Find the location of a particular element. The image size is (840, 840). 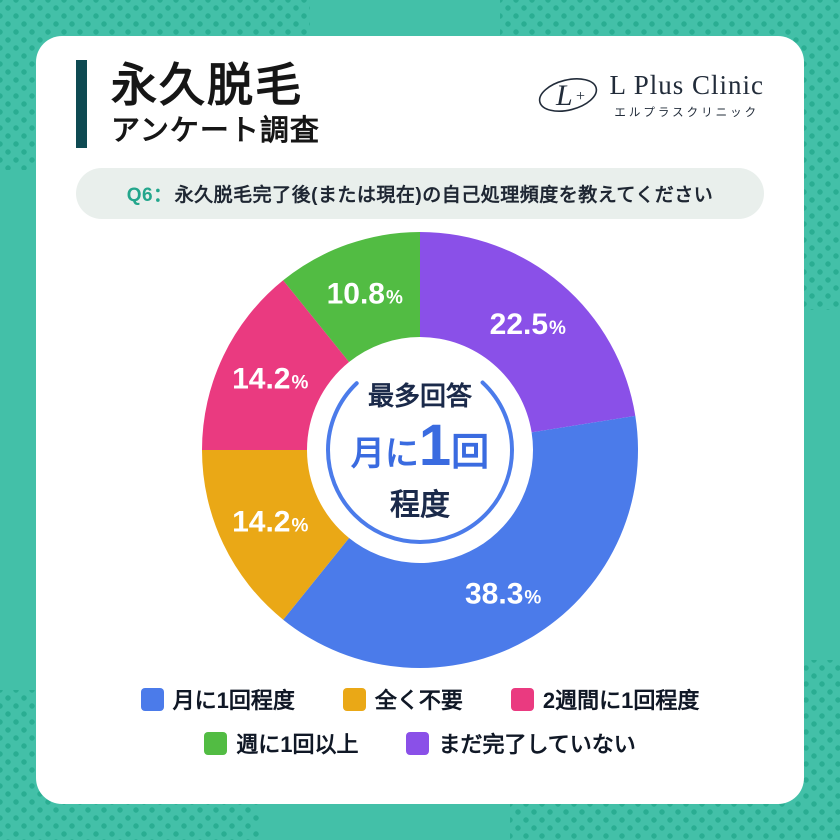

donut-segment-全く不要 is located at coordinates (276, 535).